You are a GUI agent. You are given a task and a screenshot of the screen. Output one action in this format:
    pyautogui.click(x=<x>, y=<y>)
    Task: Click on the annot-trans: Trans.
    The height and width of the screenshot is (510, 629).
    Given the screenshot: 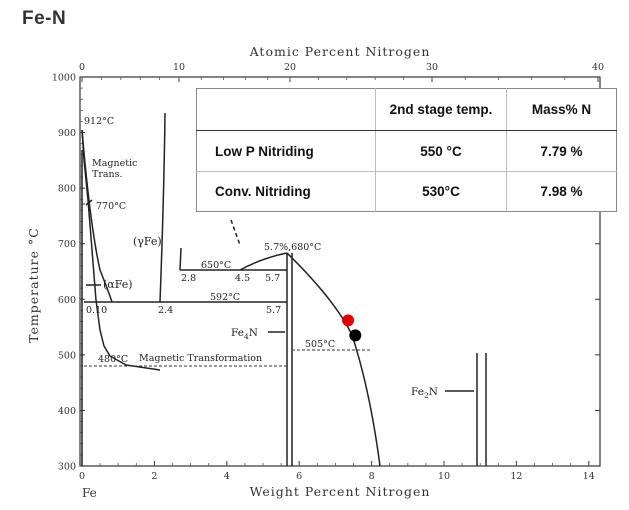 What is the action you would take?
    pyautogui.click(x=107, y=174)
    